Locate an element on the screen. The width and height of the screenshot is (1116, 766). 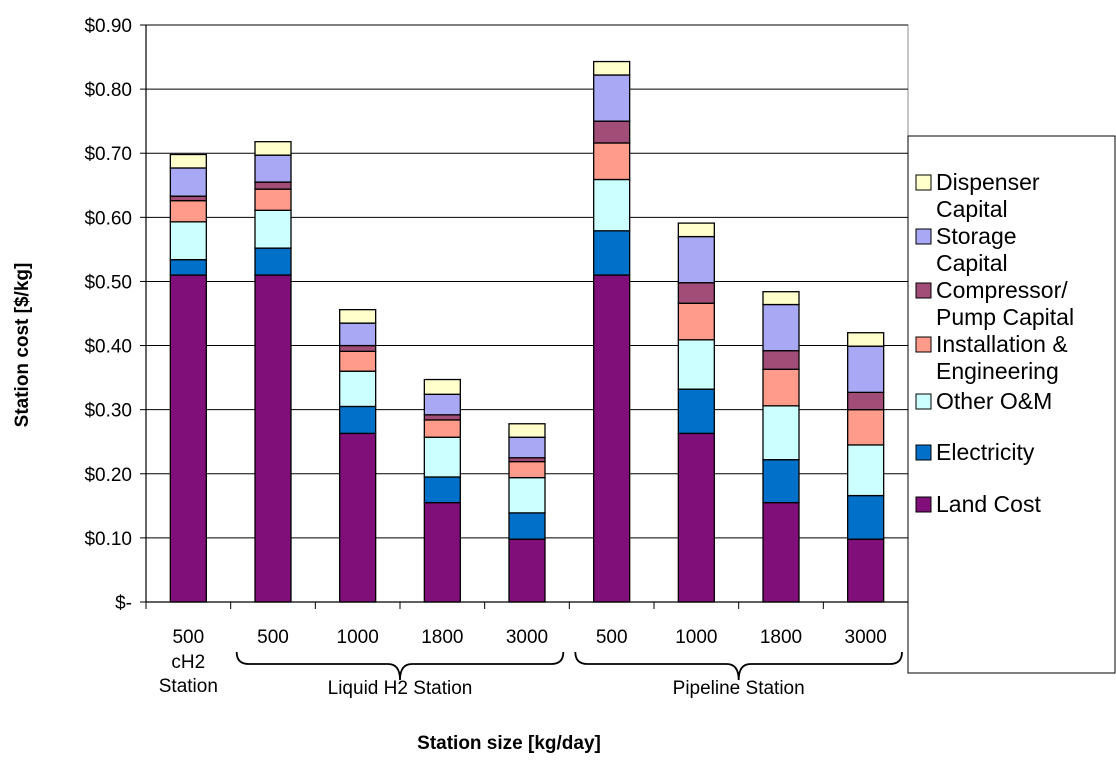
group-label: Pipeline Station is located at coordinates (739, 688).